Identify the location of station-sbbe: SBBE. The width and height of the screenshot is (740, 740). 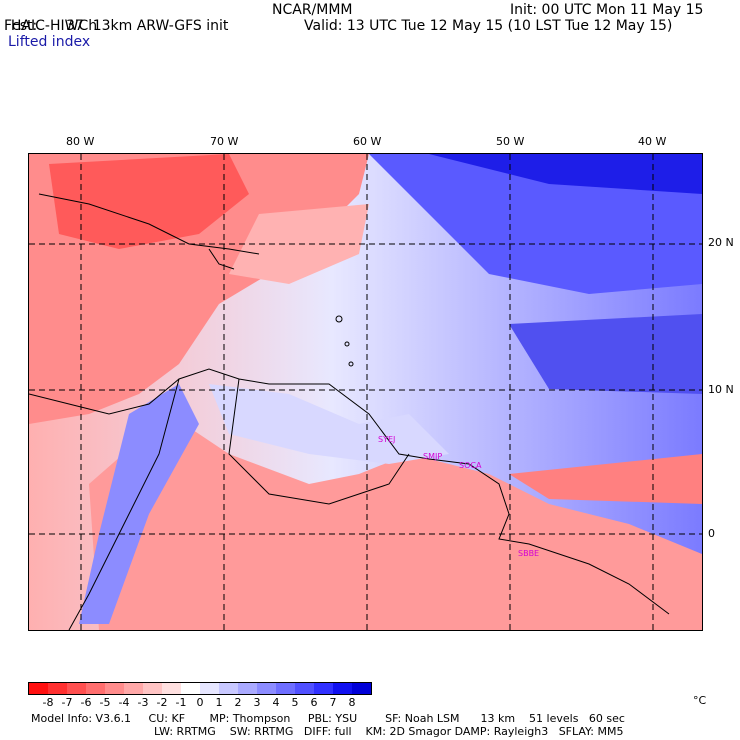
(529, 553).